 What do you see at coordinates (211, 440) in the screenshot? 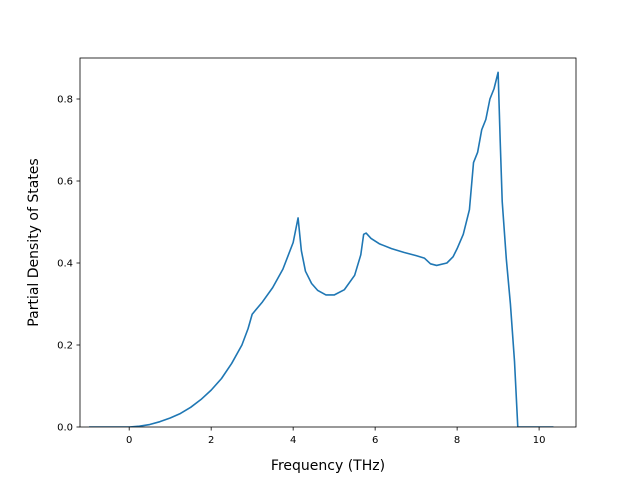
I see `x-tick-label: 2` at bounding box center [211, 440].